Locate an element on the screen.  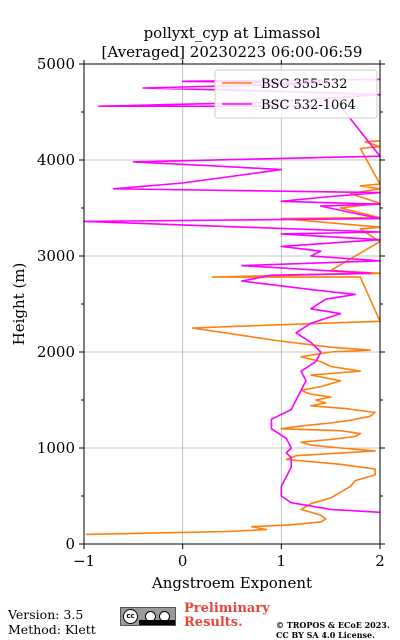
version-info: Version: 3.5 Method: Klett is located at coordinates (52, 622).